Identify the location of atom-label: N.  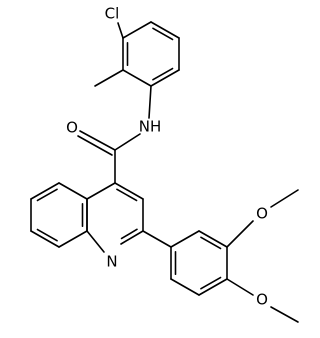
(111, 262).